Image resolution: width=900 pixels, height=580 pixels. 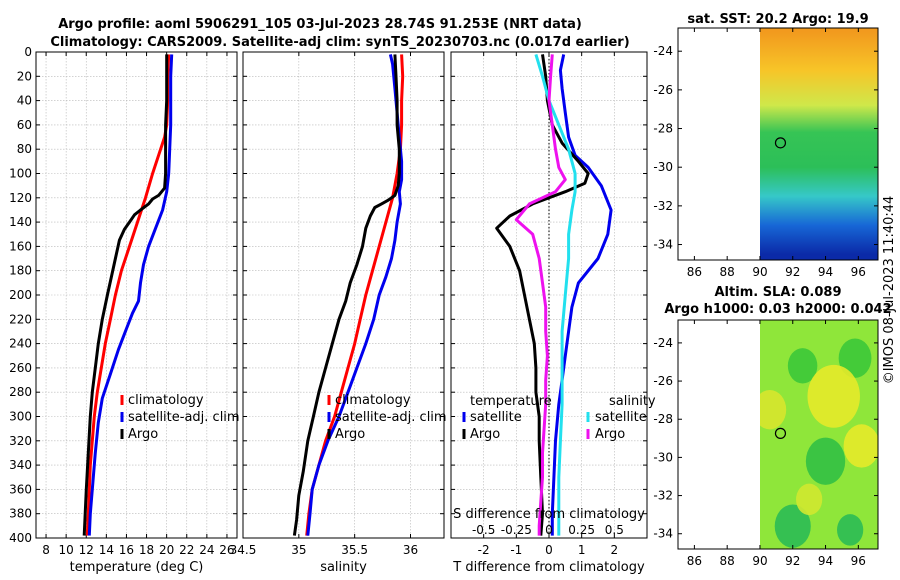 What do you see at coordinates (20, 392) in the screenshot?
I see `y-tick-label: 280` at bounding box center [20, 392].